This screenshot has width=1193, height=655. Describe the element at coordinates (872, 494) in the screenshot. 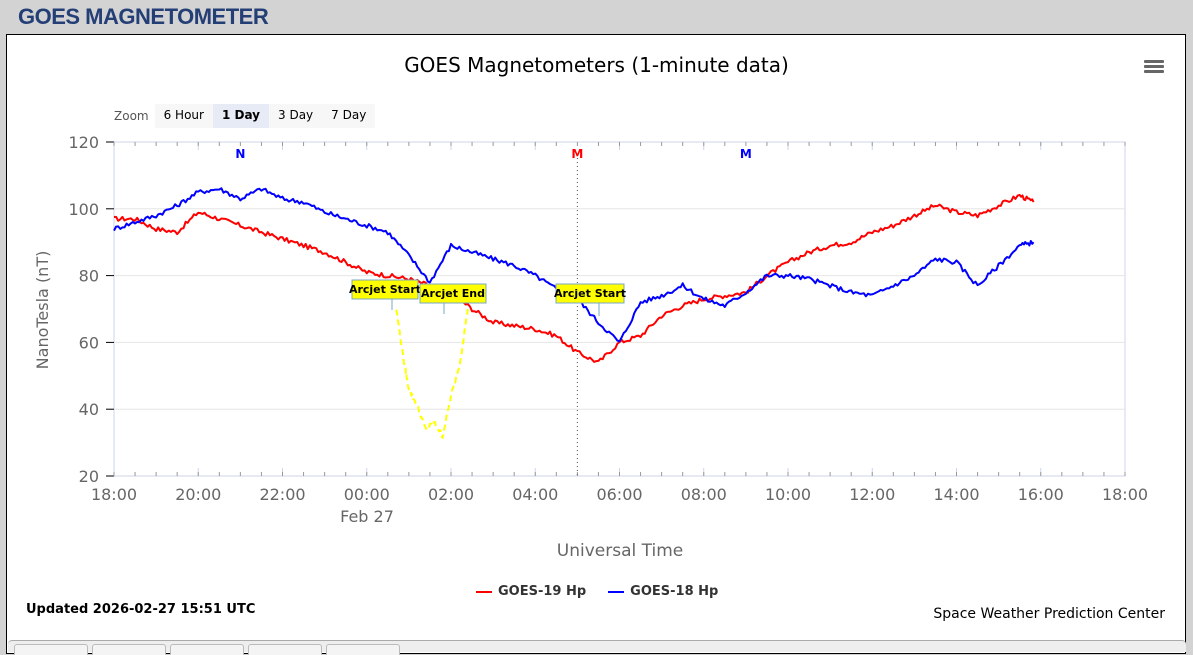

I see `x-tick-label: 12:00` at that location.